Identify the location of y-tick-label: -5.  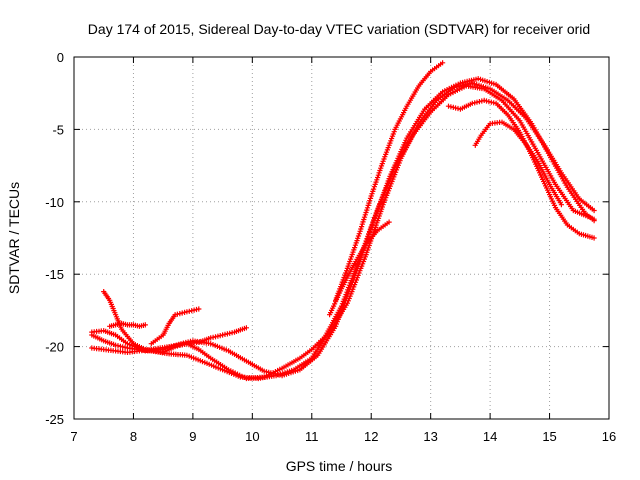
(58, 129).